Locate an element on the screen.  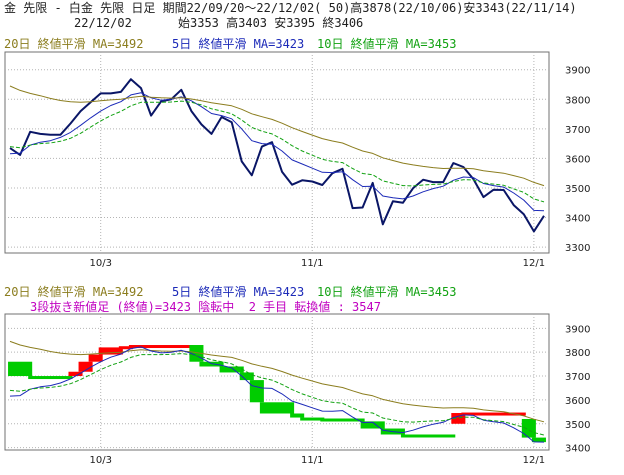
price-y-tick-label: 3400 is located at coordinates (577, 219).